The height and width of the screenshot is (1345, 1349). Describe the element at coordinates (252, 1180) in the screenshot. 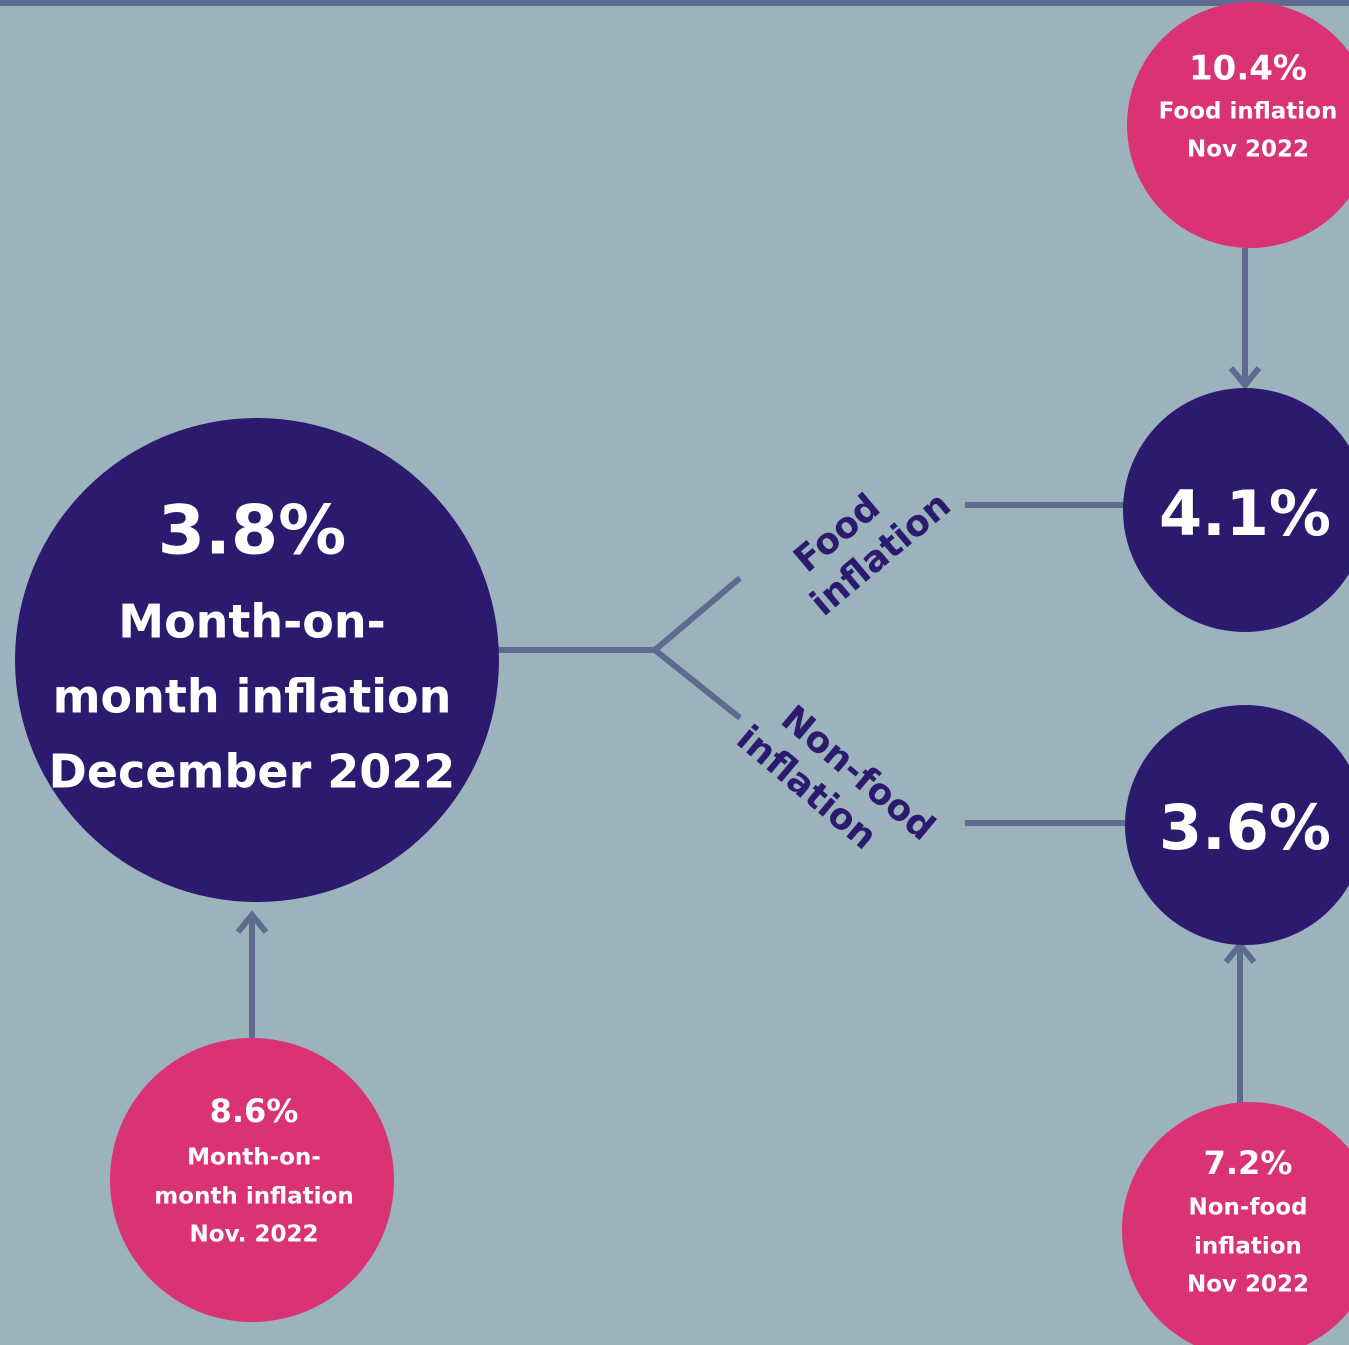

I see `main-prev-circle` at that location.